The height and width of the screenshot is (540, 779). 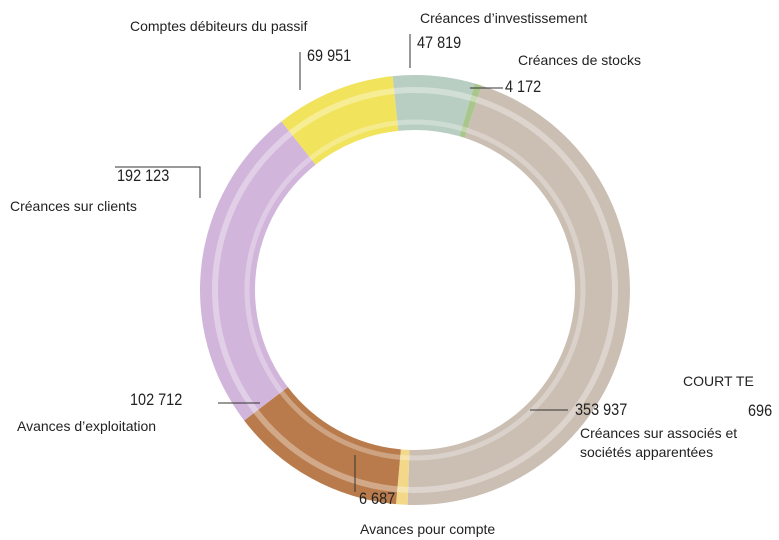 I want to click on annotation: 696, so click(x=760, y=410).